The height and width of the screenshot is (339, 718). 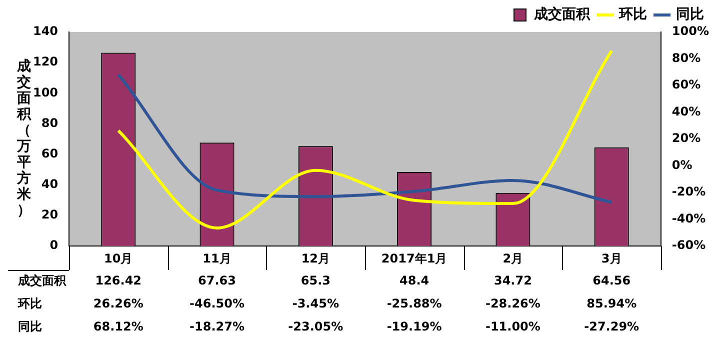 I want to click on x-tick-label: 10月, so click(x=118, y=258).